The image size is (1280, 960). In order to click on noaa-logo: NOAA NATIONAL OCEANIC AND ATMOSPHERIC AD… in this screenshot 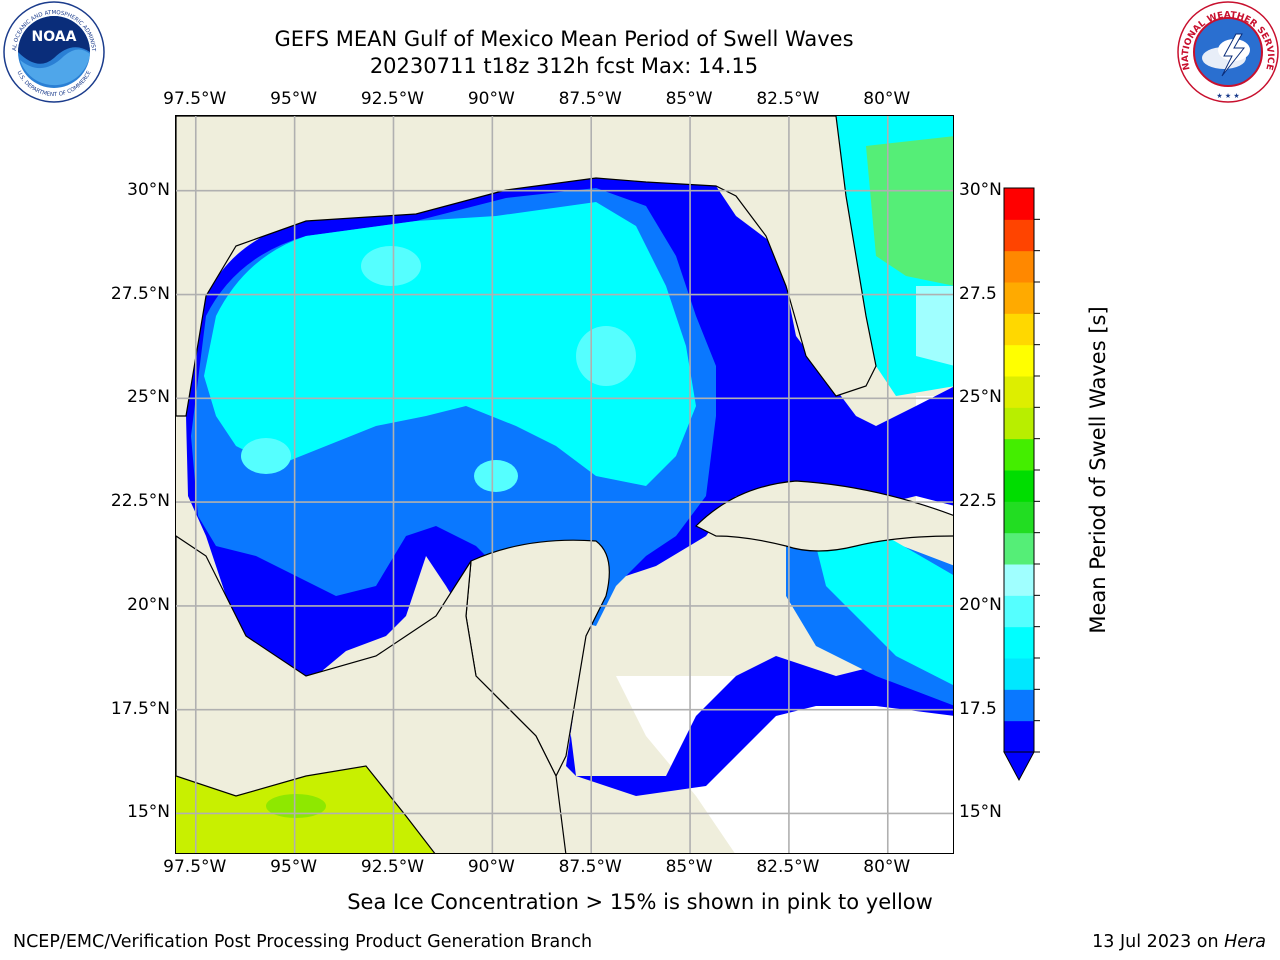, I will do `click(53, 51)`.